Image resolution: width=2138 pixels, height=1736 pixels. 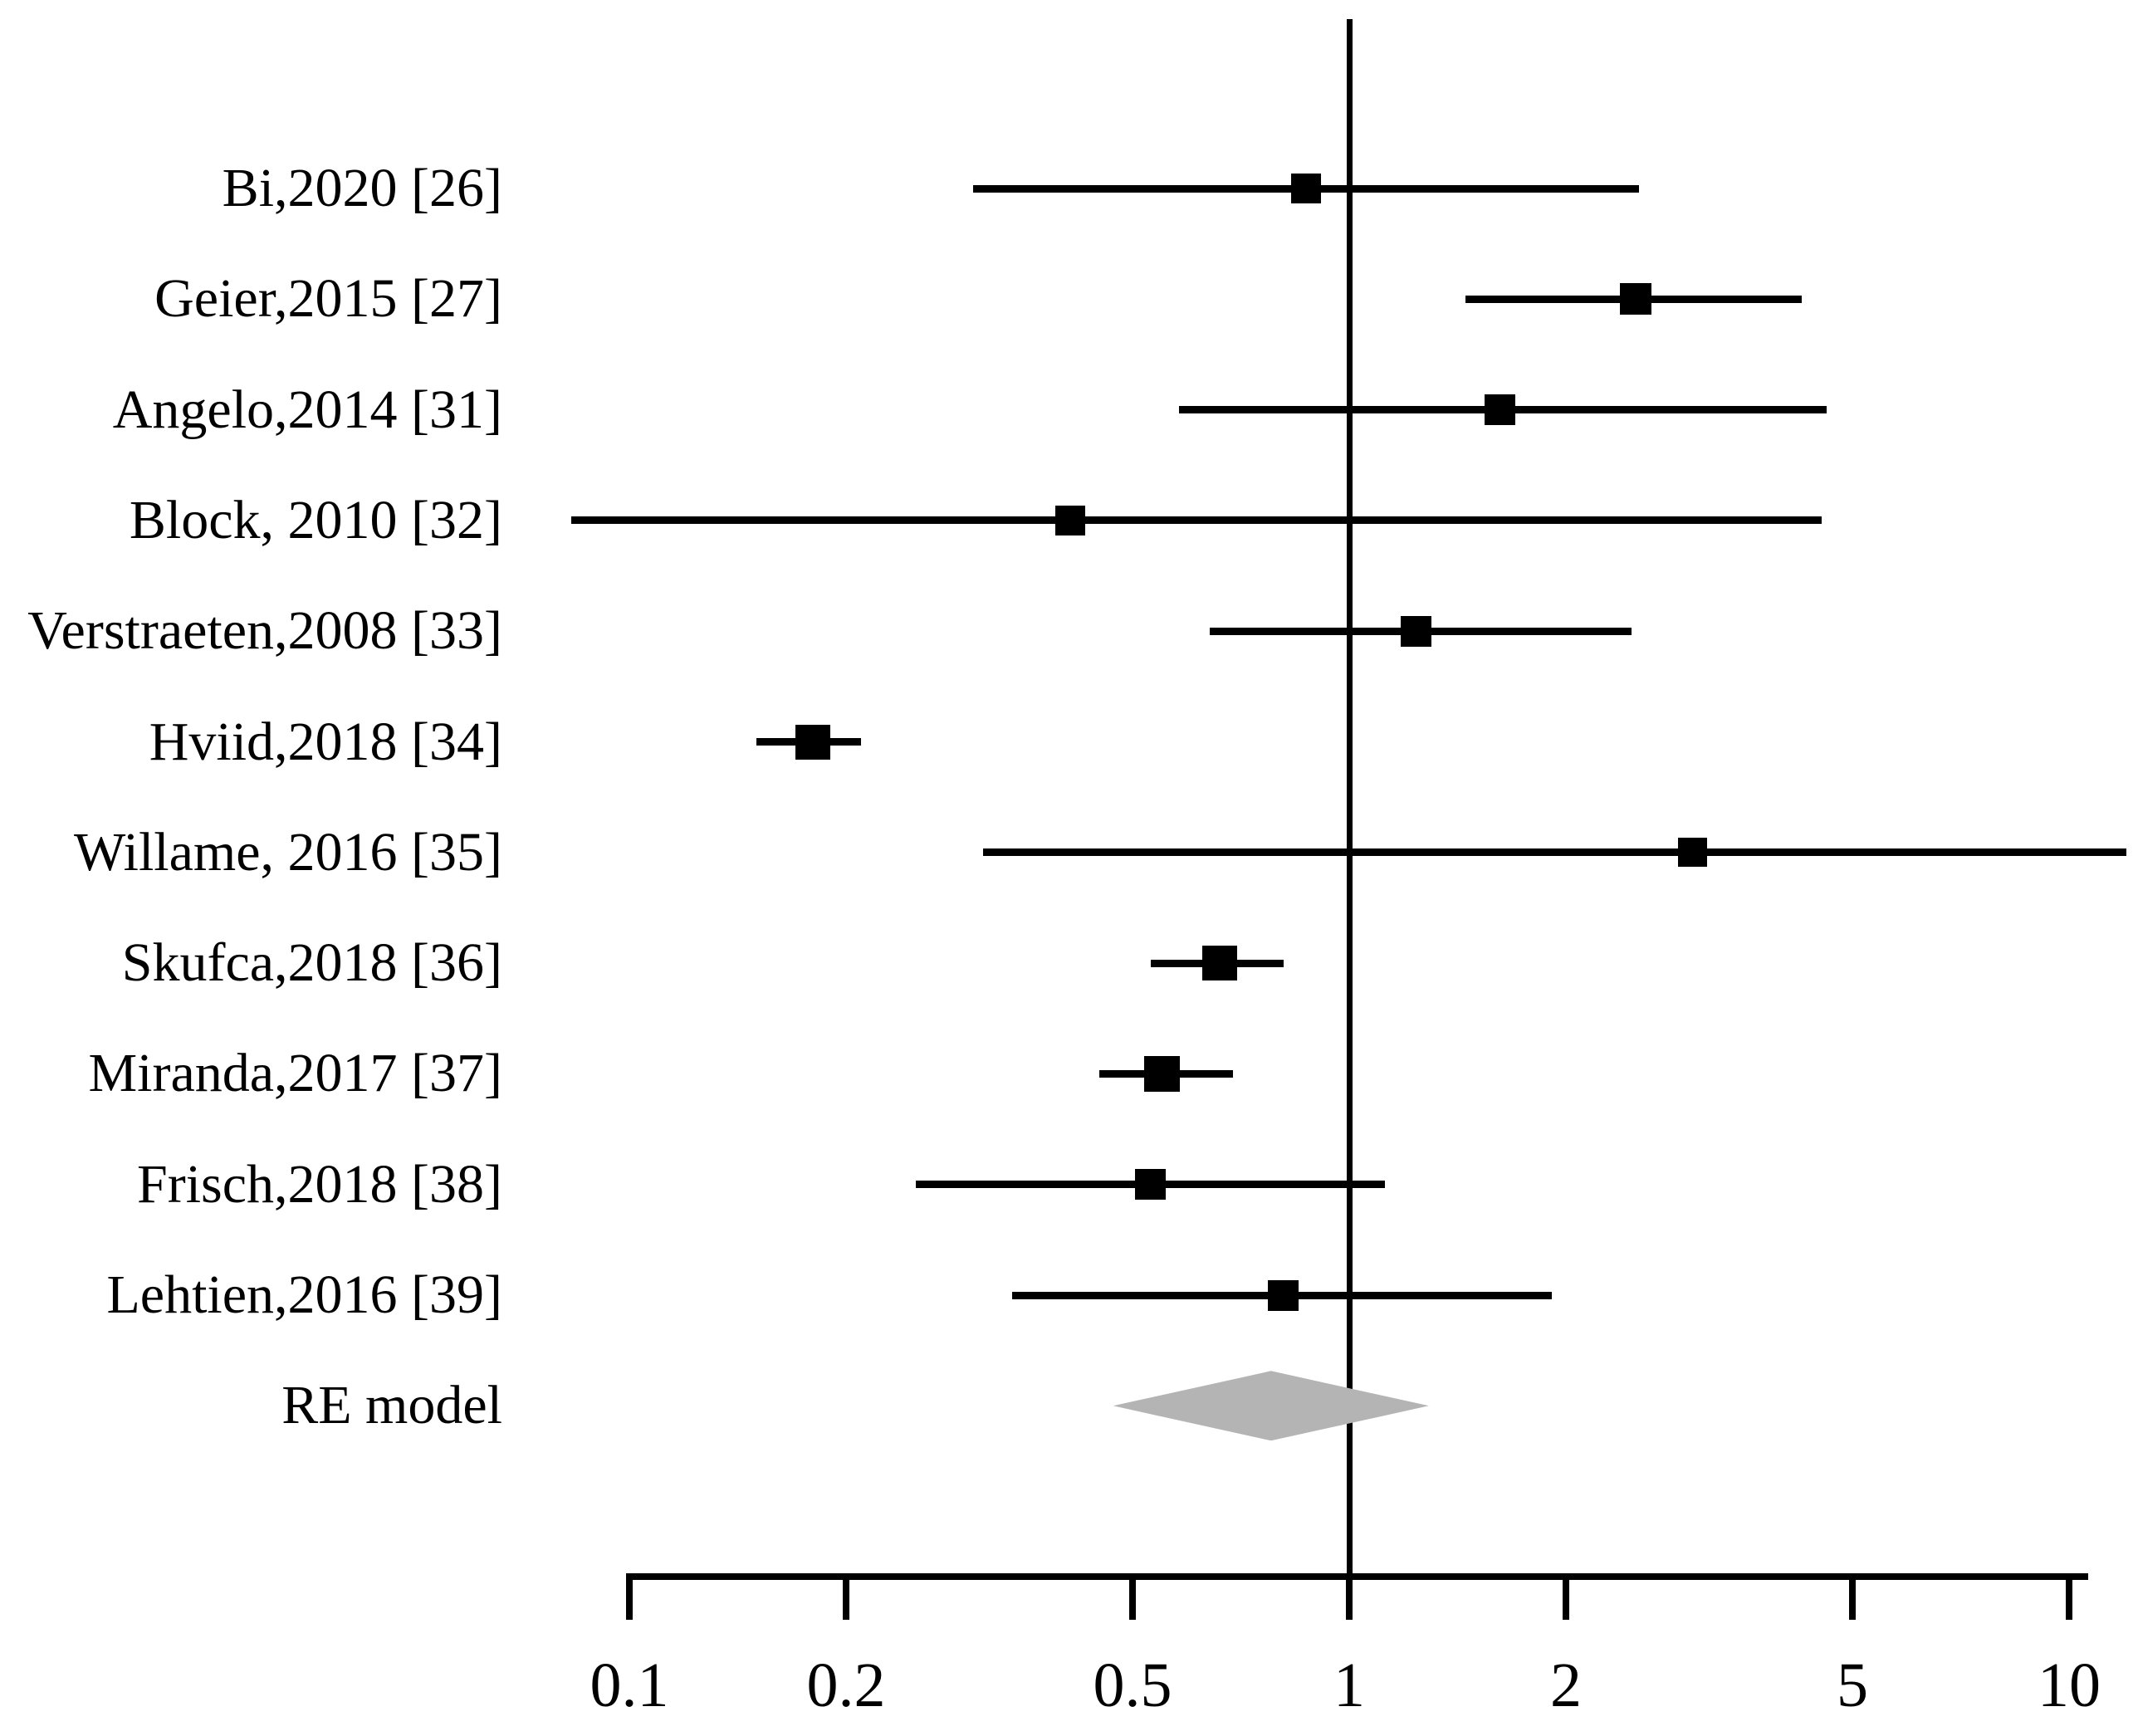 What do you see at coordinates (629, 1685) in the screenshot?
I see `axis-tick-label: 0.1` at bounding box center [629, 1685].